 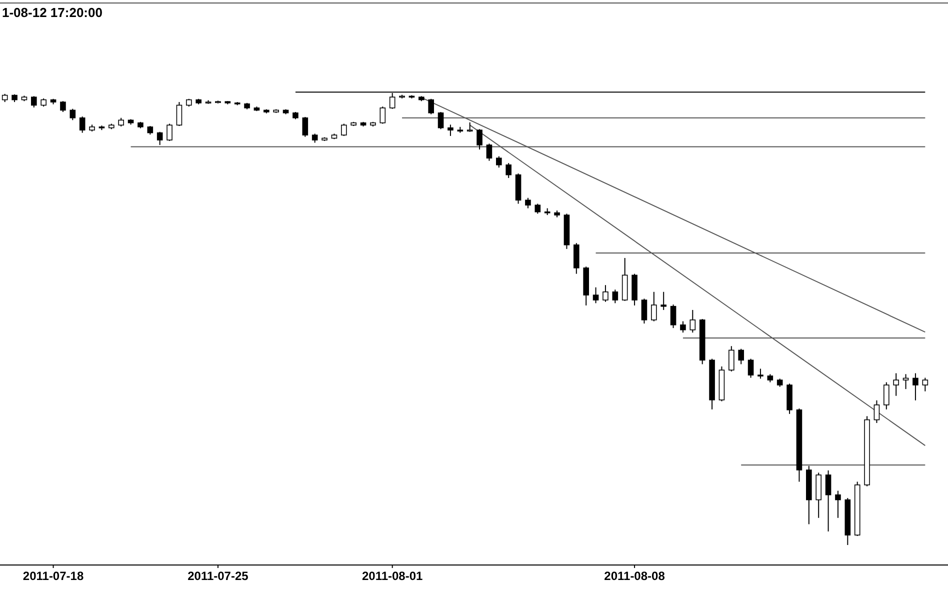 What do you see at coordinates (635, 576) in the screenshot?
I see `x-tick-label: 2011-08-08` at bounding box center [635, 576].